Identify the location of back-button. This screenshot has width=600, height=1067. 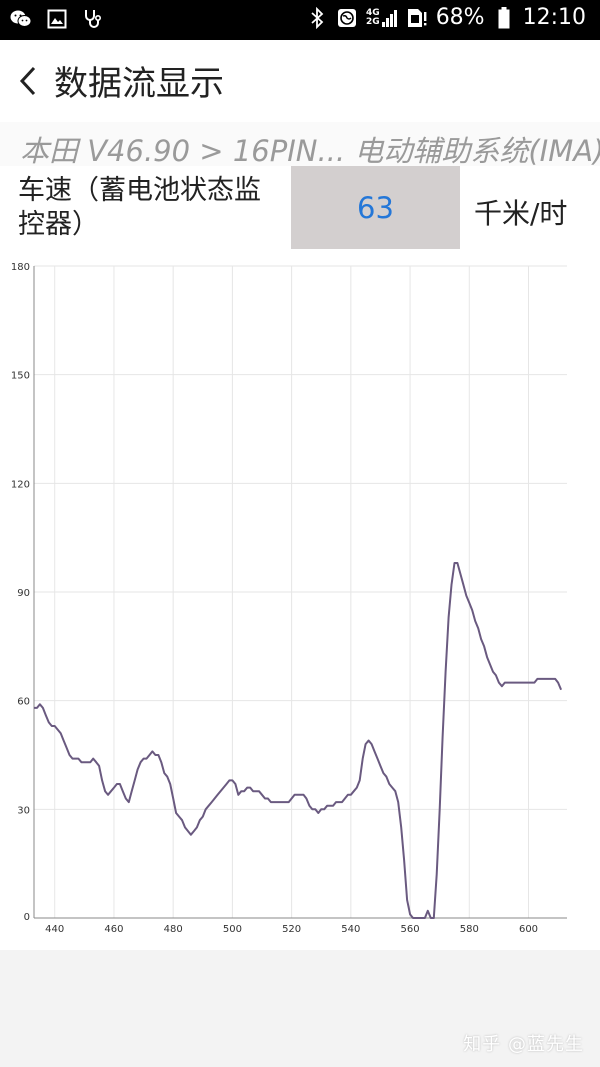
(26, 81).